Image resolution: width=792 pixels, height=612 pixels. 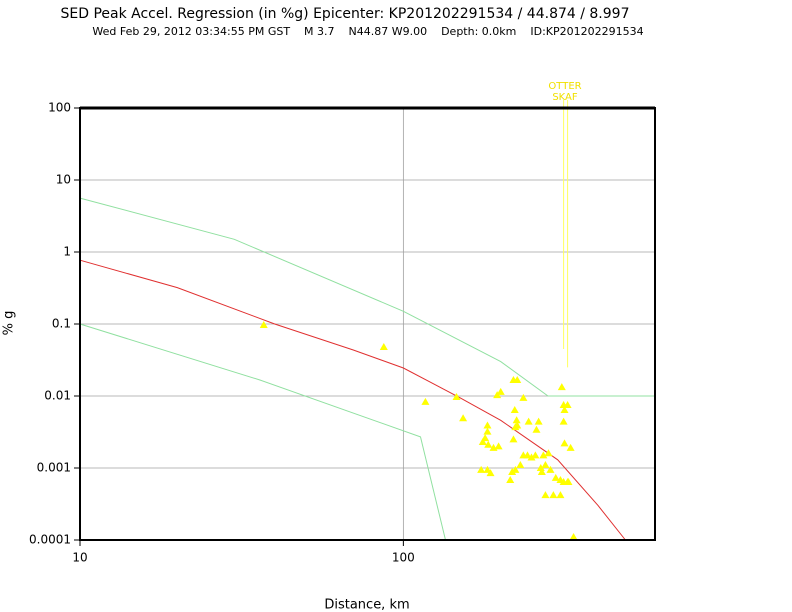 I want to click on x-tick-label: 10, so click(x=79, y=558).